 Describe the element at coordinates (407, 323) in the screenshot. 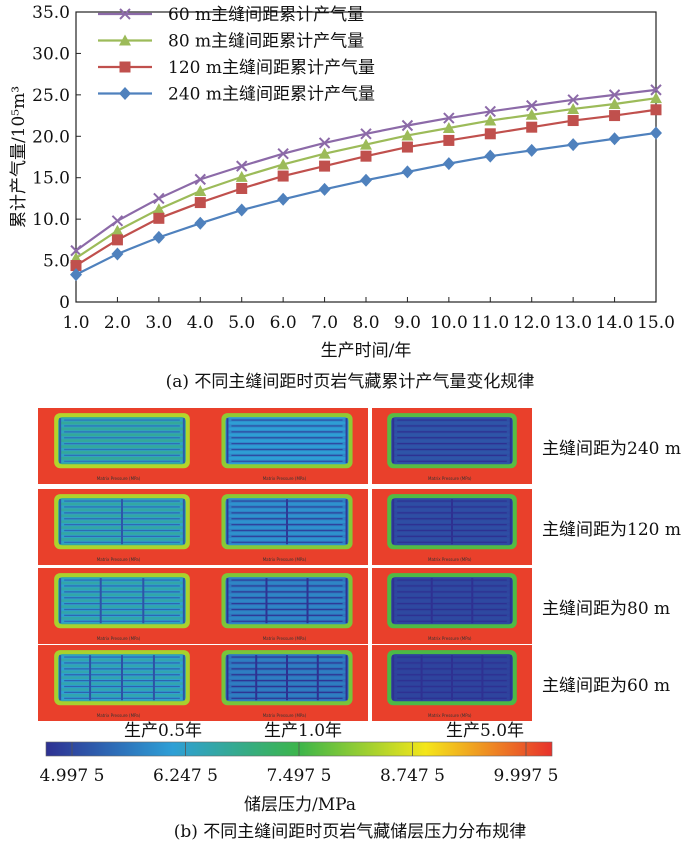

I see `x-tick-label: 9.0` at that location.